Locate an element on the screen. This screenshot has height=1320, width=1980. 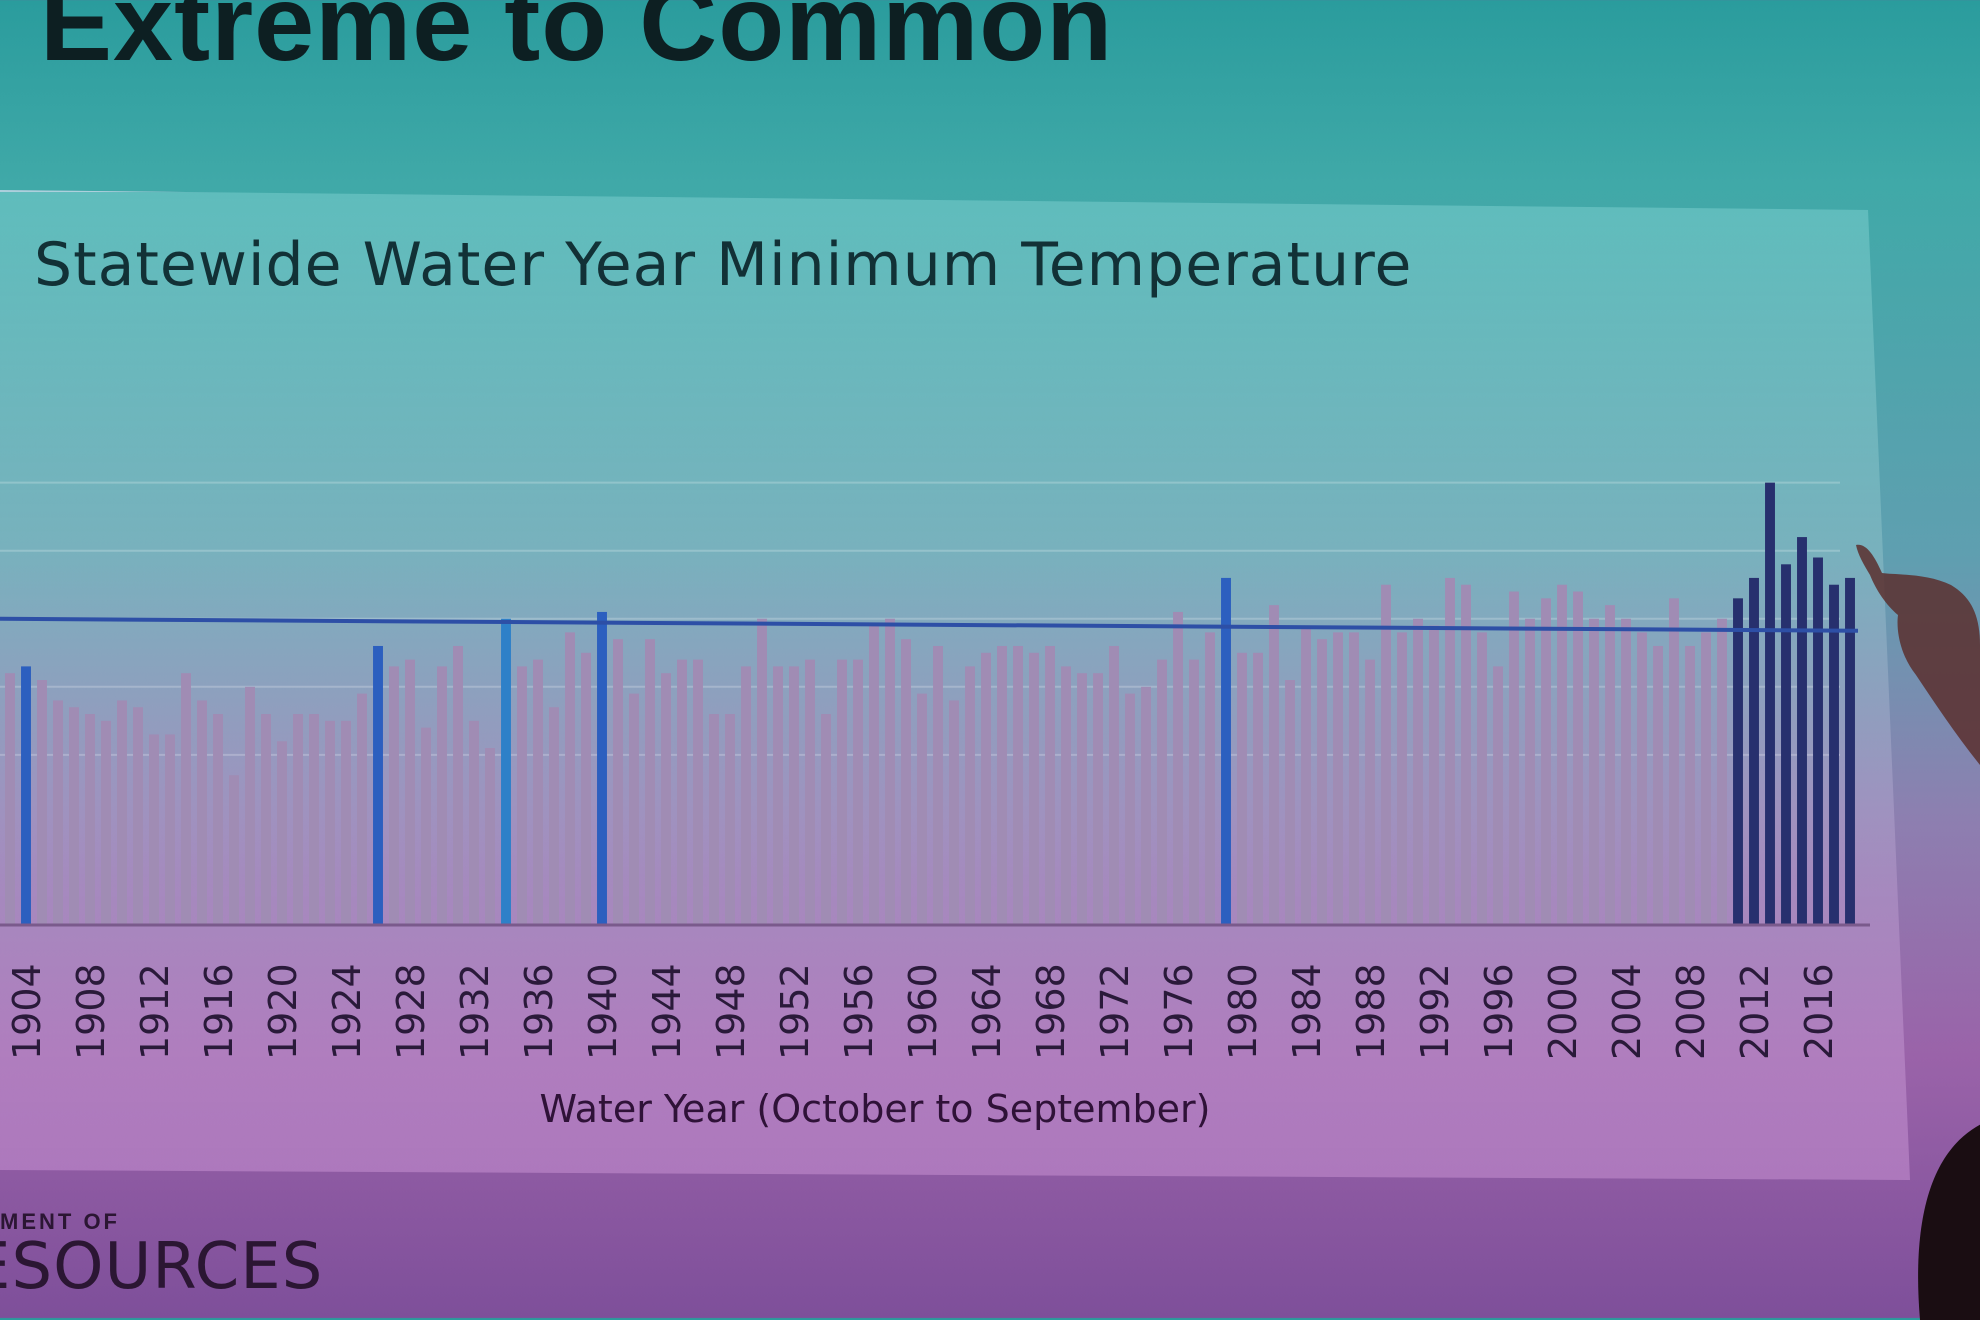
bar-1997 is located at coordinates (1514, 758).